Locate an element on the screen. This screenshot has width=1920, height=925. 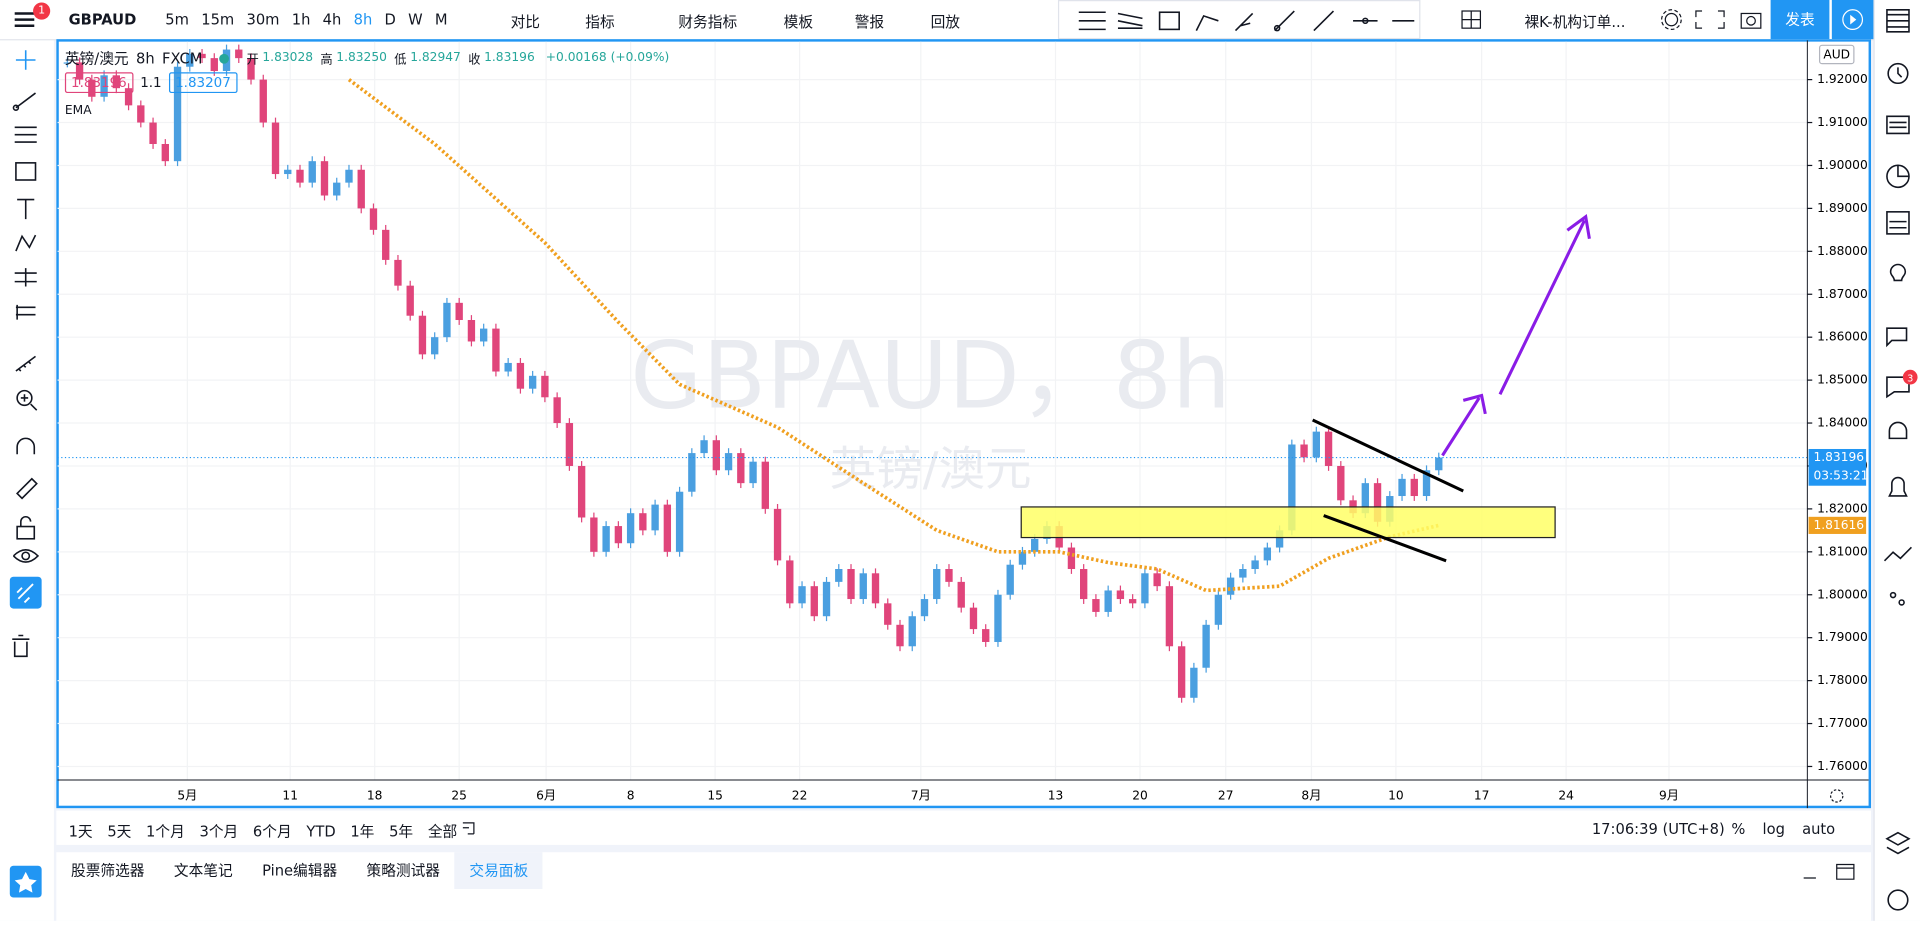
currency: AUD is located at coordinates (1836, 55).